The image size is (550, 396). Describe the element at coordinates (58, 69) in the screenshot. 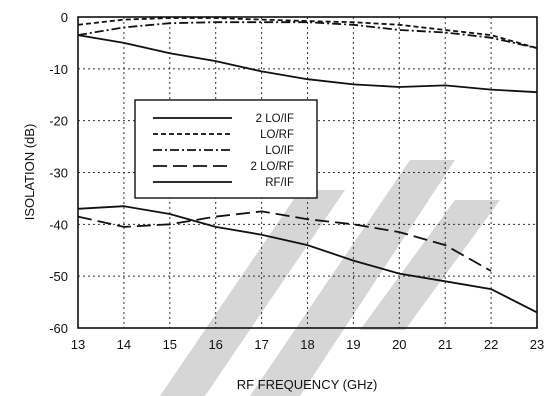

I see `y-tick-label: -10` at that location.